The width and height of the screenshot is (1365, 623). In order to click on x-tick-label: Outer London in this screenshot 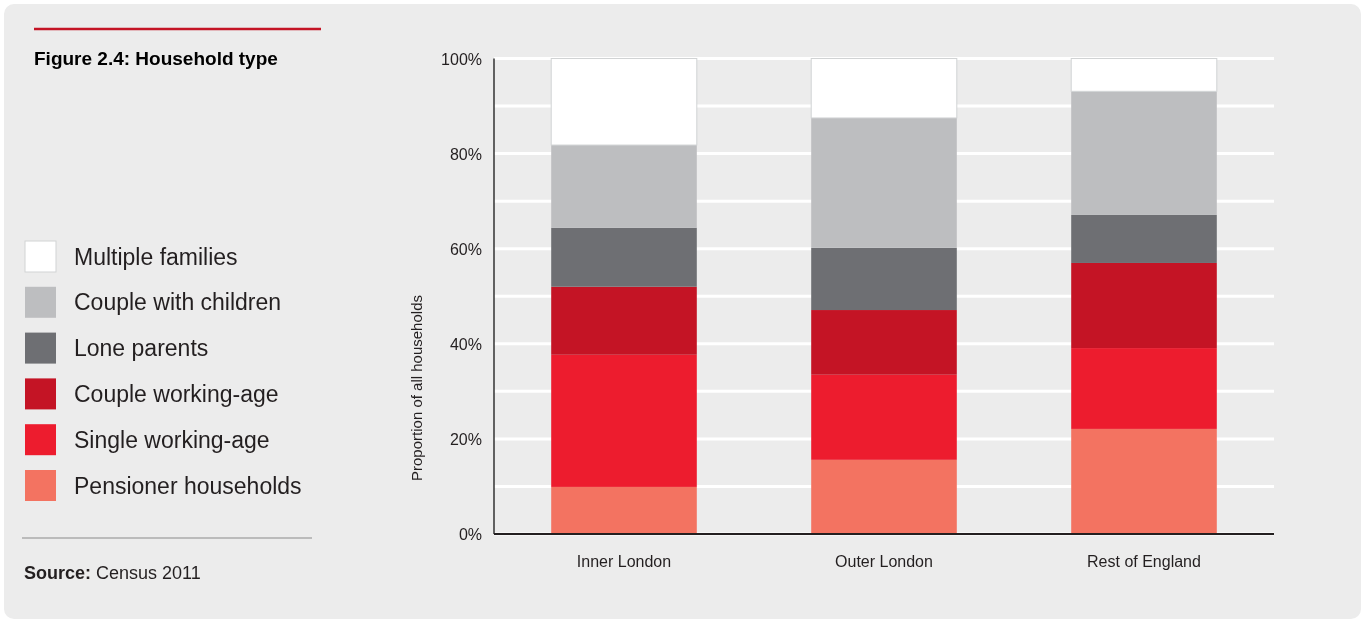, I will do `click(884, 561)`.